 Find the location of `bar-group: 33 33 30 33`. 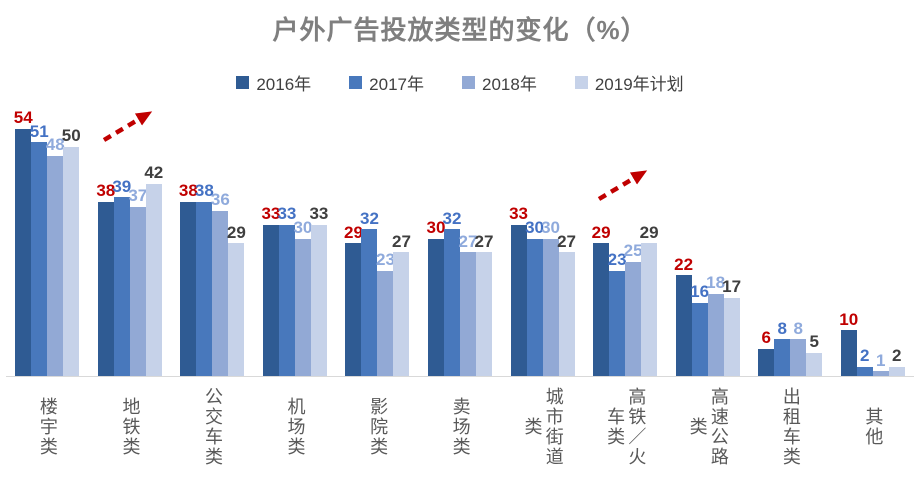

bar-group: 33 33 30 33 is located at coordinates (295, 236).